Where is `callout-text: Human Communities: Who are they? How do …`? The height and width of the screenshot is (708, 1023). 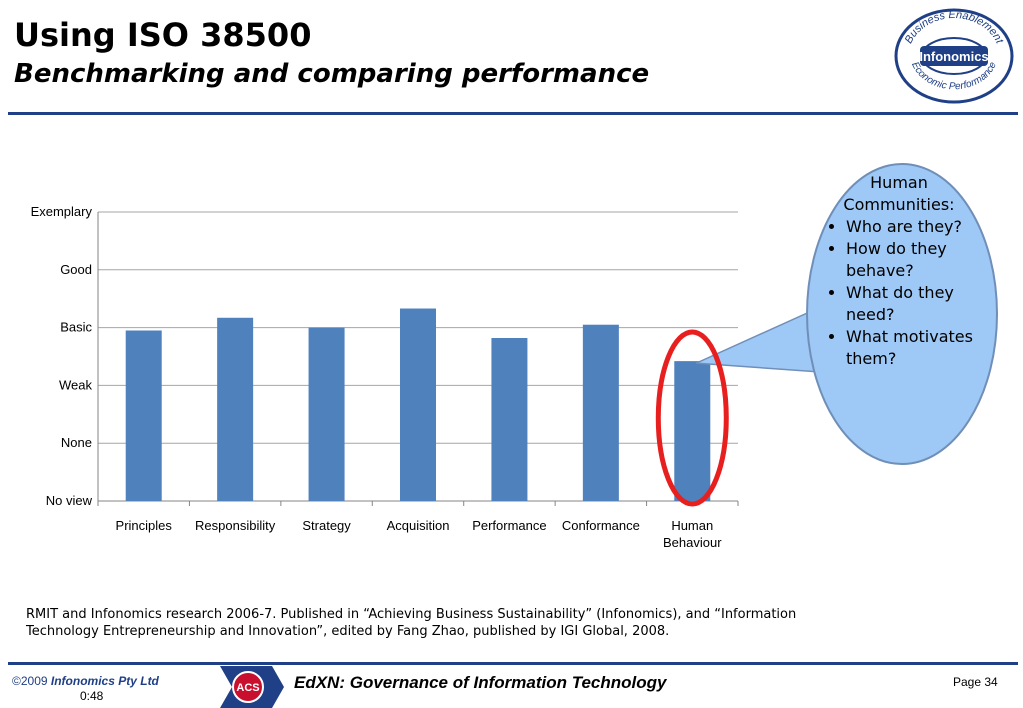
callout-text: Human Communities: Who are they? How do … is located at coordinates (899, 271).